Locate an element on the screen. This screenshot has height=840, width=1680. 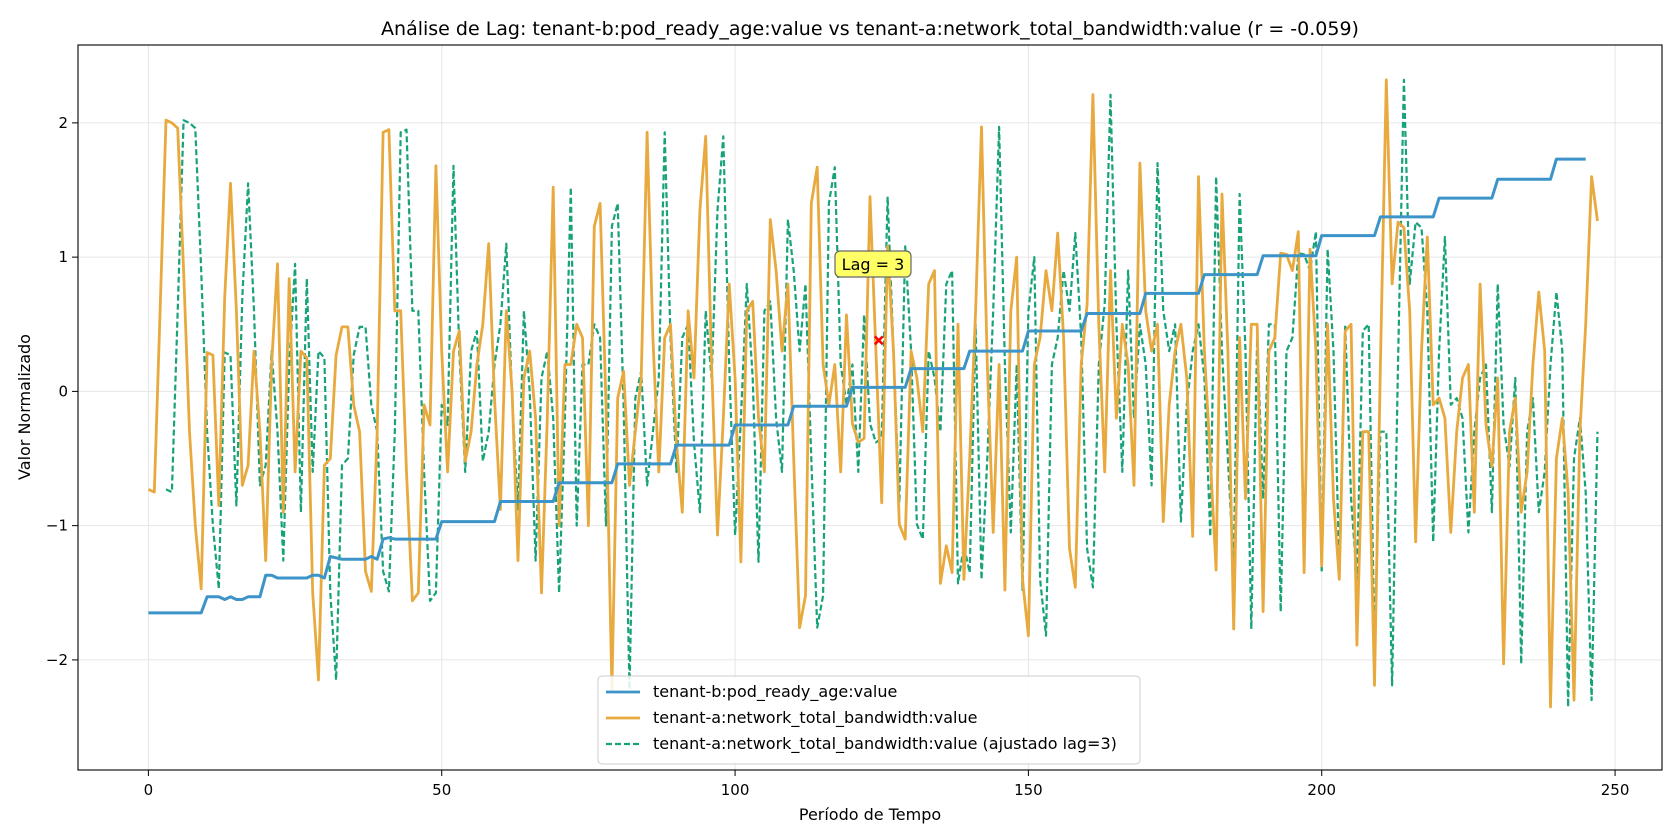
x-tick-label: 200 is located at coordinates (1321, 790).